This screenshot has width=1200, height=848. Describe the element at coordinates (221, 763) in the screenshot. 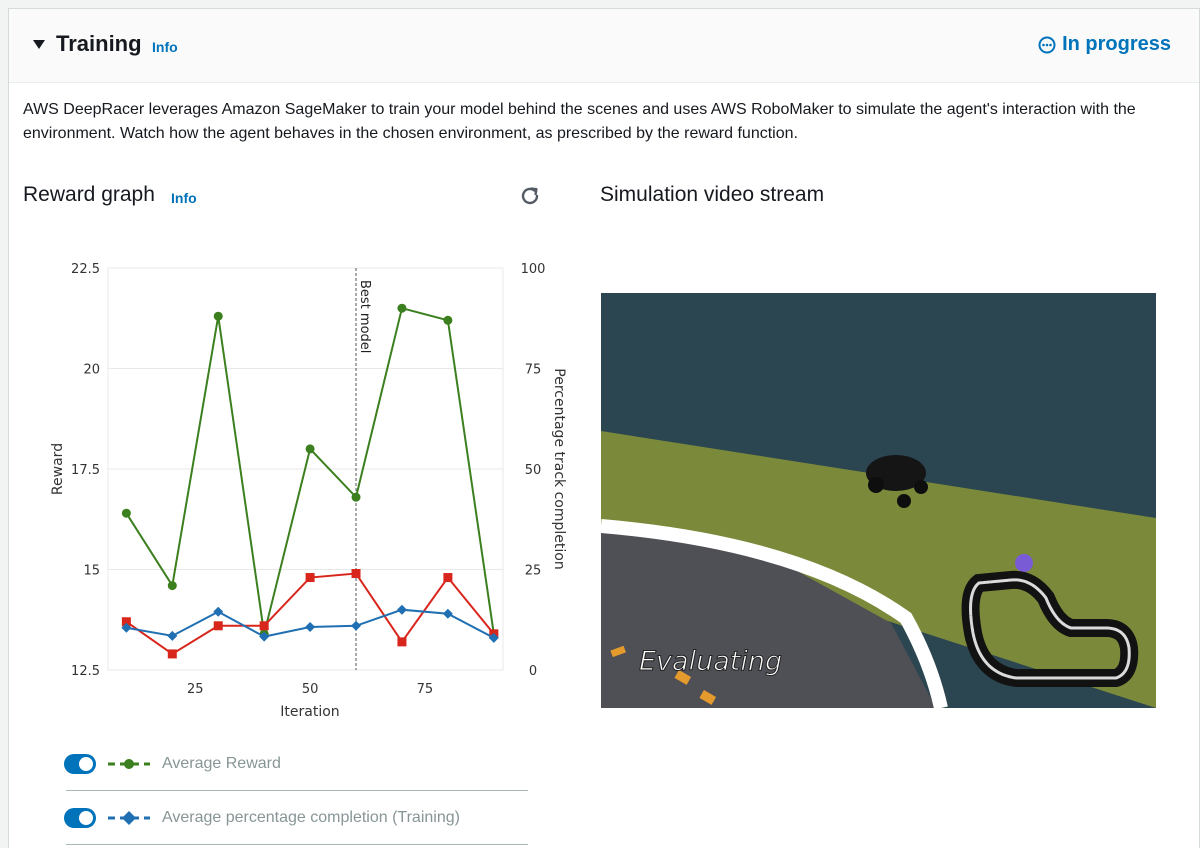

I see `legend-label-average-reward: Average Reward` at that location.